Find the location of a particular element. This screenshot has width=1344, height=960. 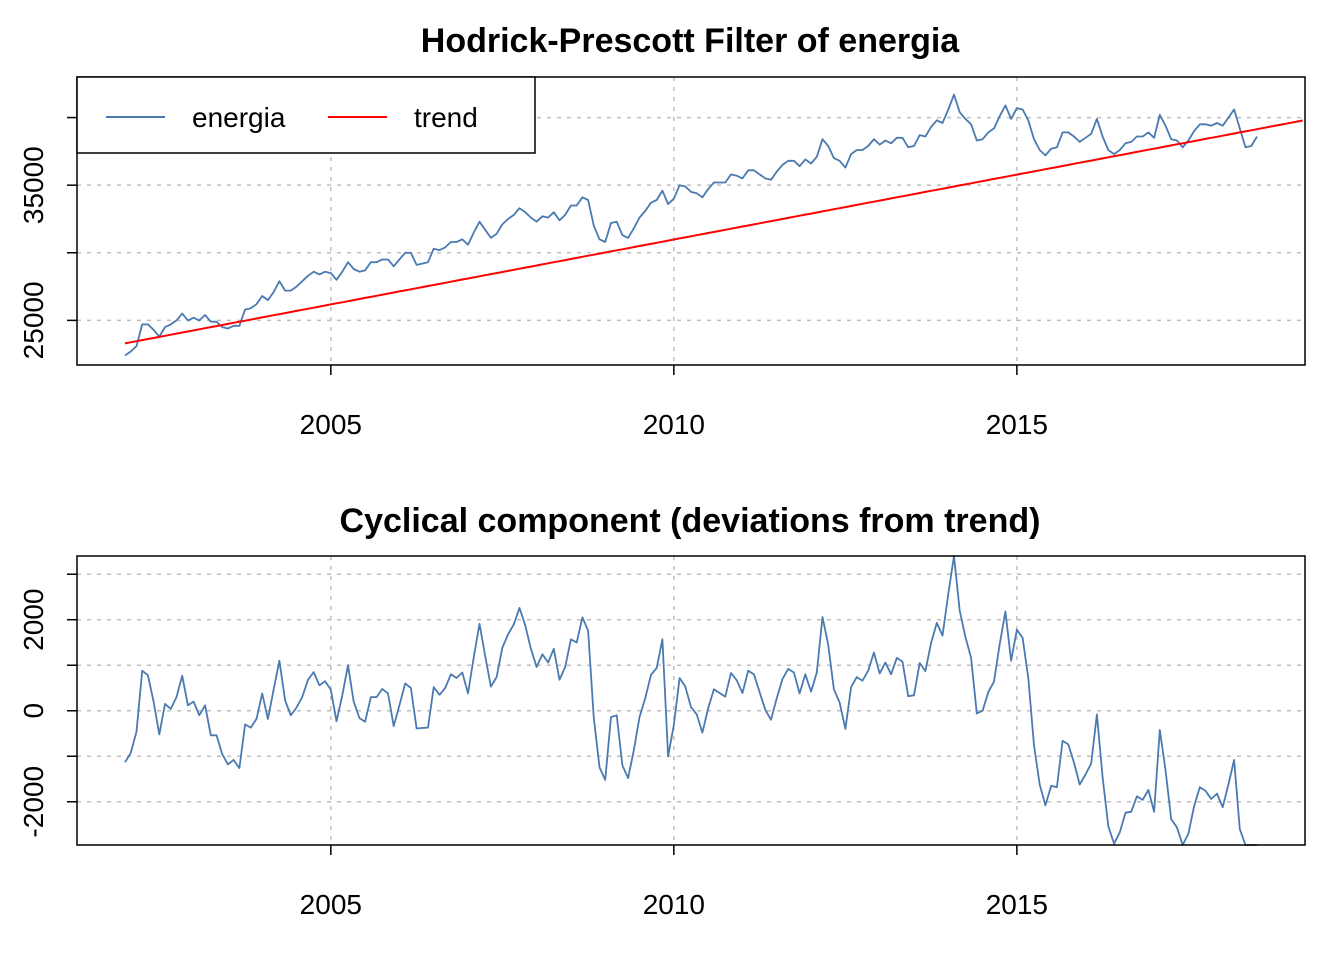

legend: energia trend is located at coordinates (306, 115).